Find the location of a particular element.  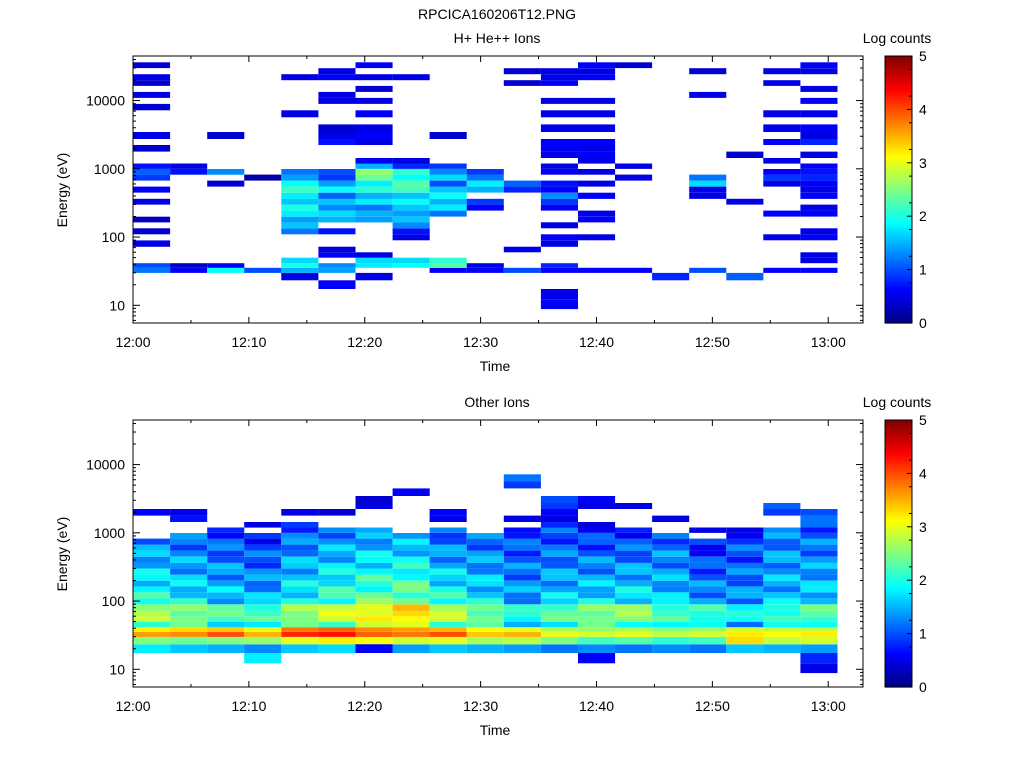

x-tick-label: 13:00 is located at coordinates (828, 342).